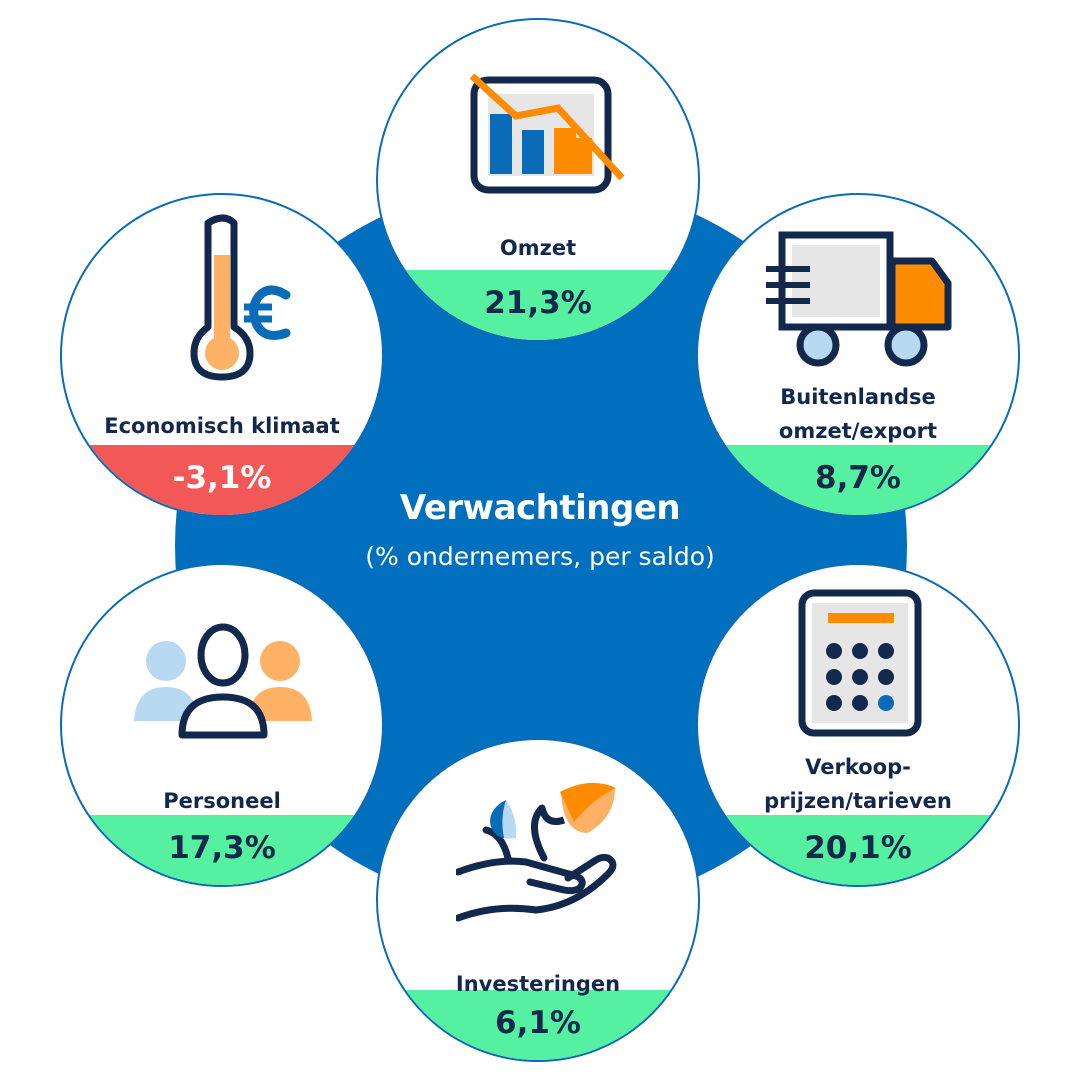  What do you see at coordinates (547, 133) in the screenshot?
I see `declining-chart-icon` at bounding box center [547, 133].